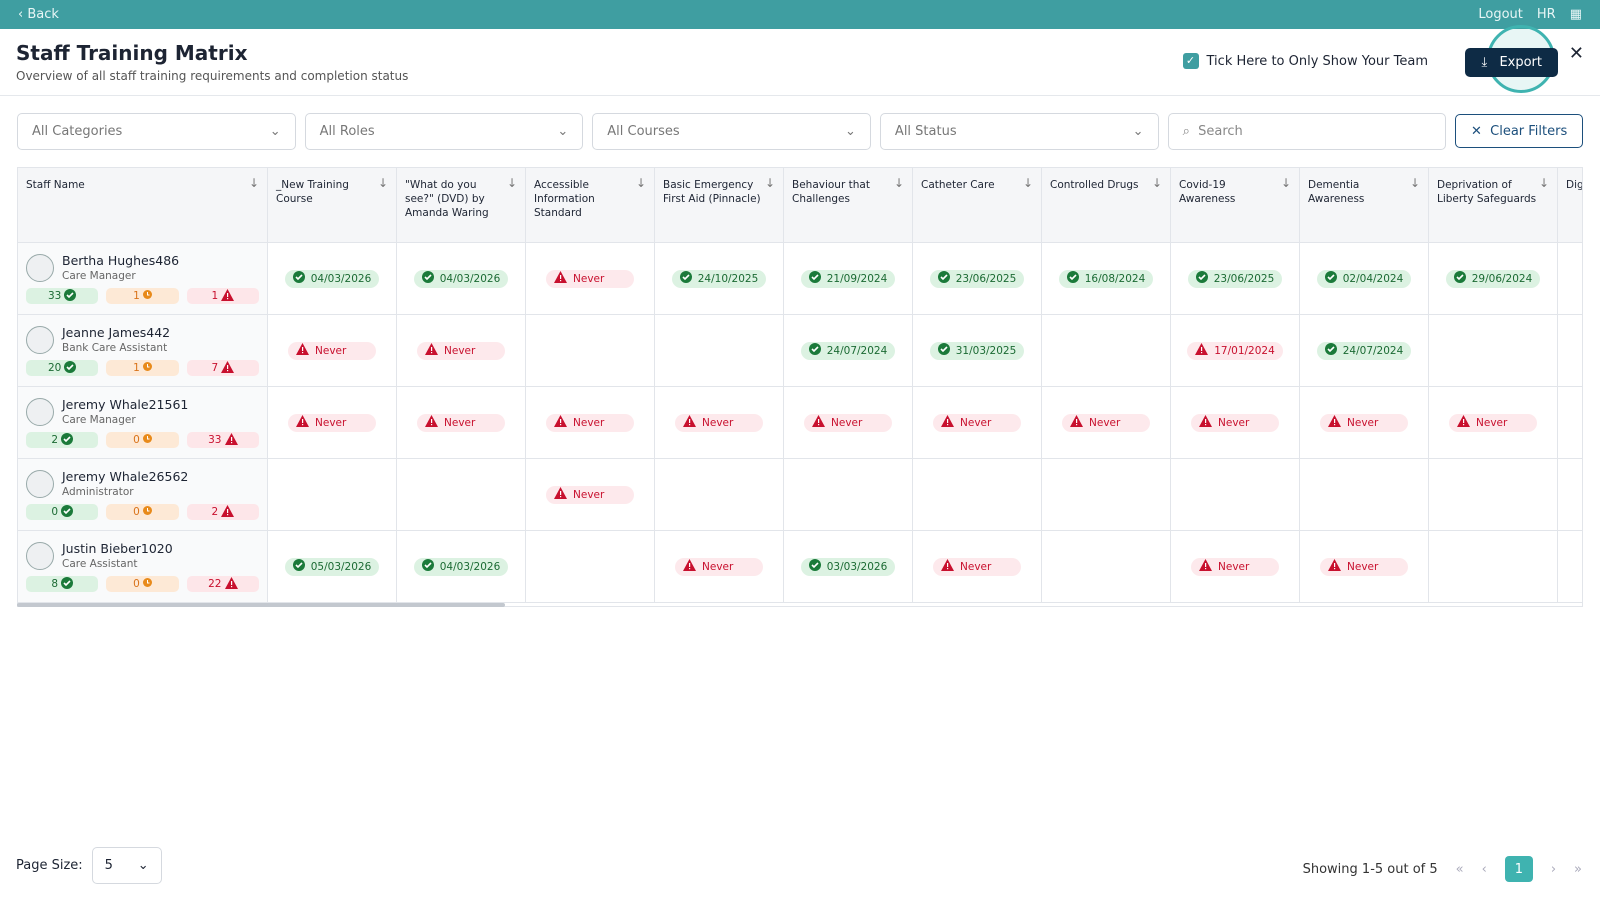 Image resolution: width=1600 pixels, height=900 pixels. I want to click on column-header: Controlled Drugs, so click(1106, 205).